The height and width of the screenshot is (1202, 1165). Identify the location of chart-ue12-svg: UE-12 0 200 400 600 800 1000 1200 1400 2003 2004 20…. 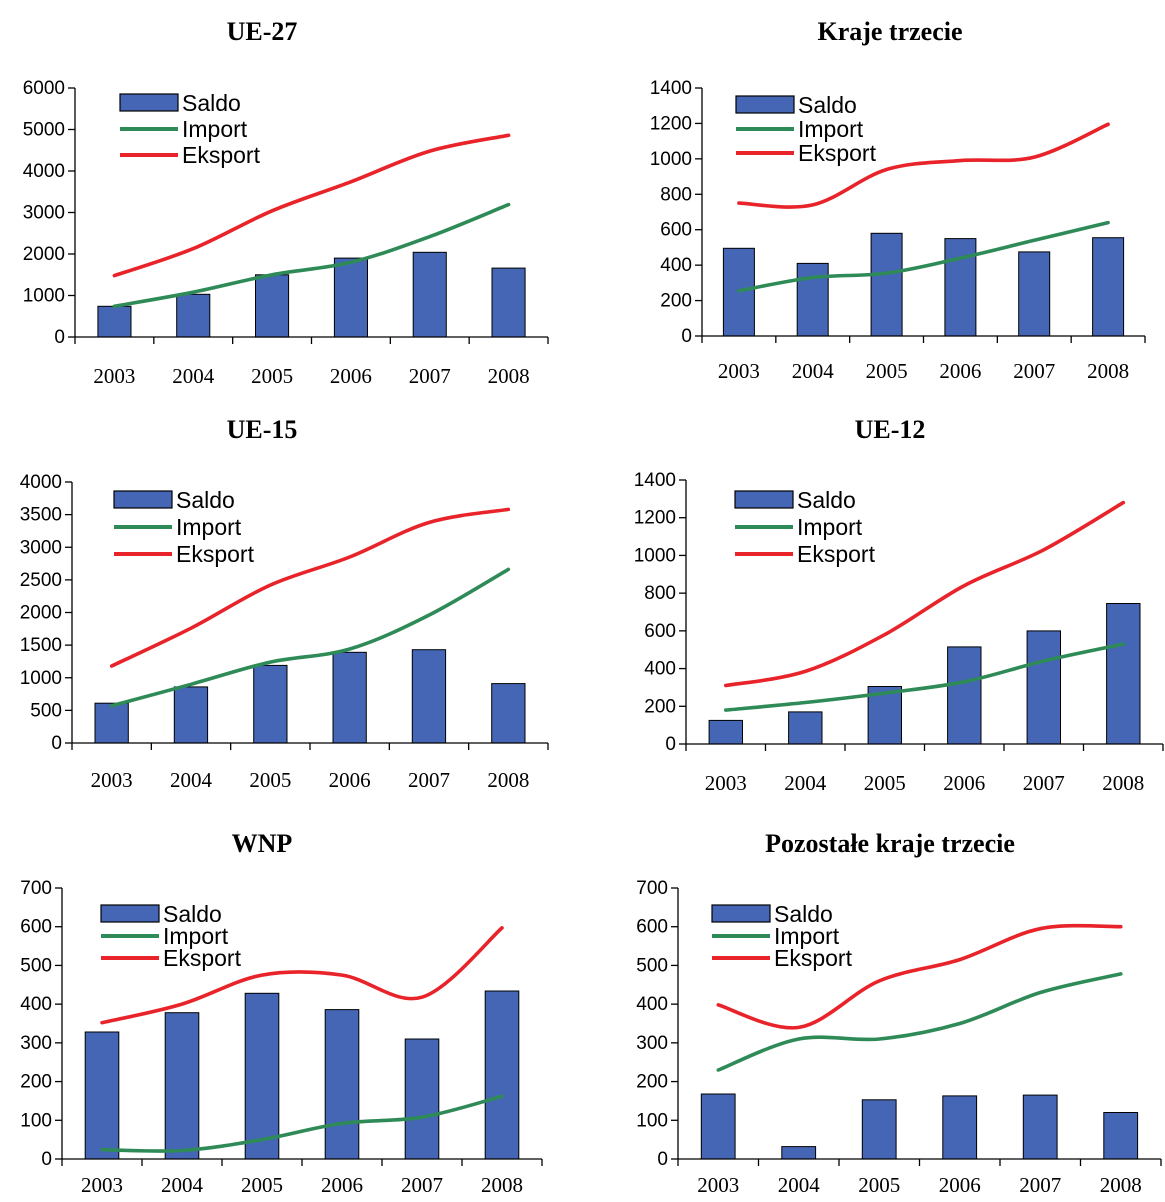
(899, 605).